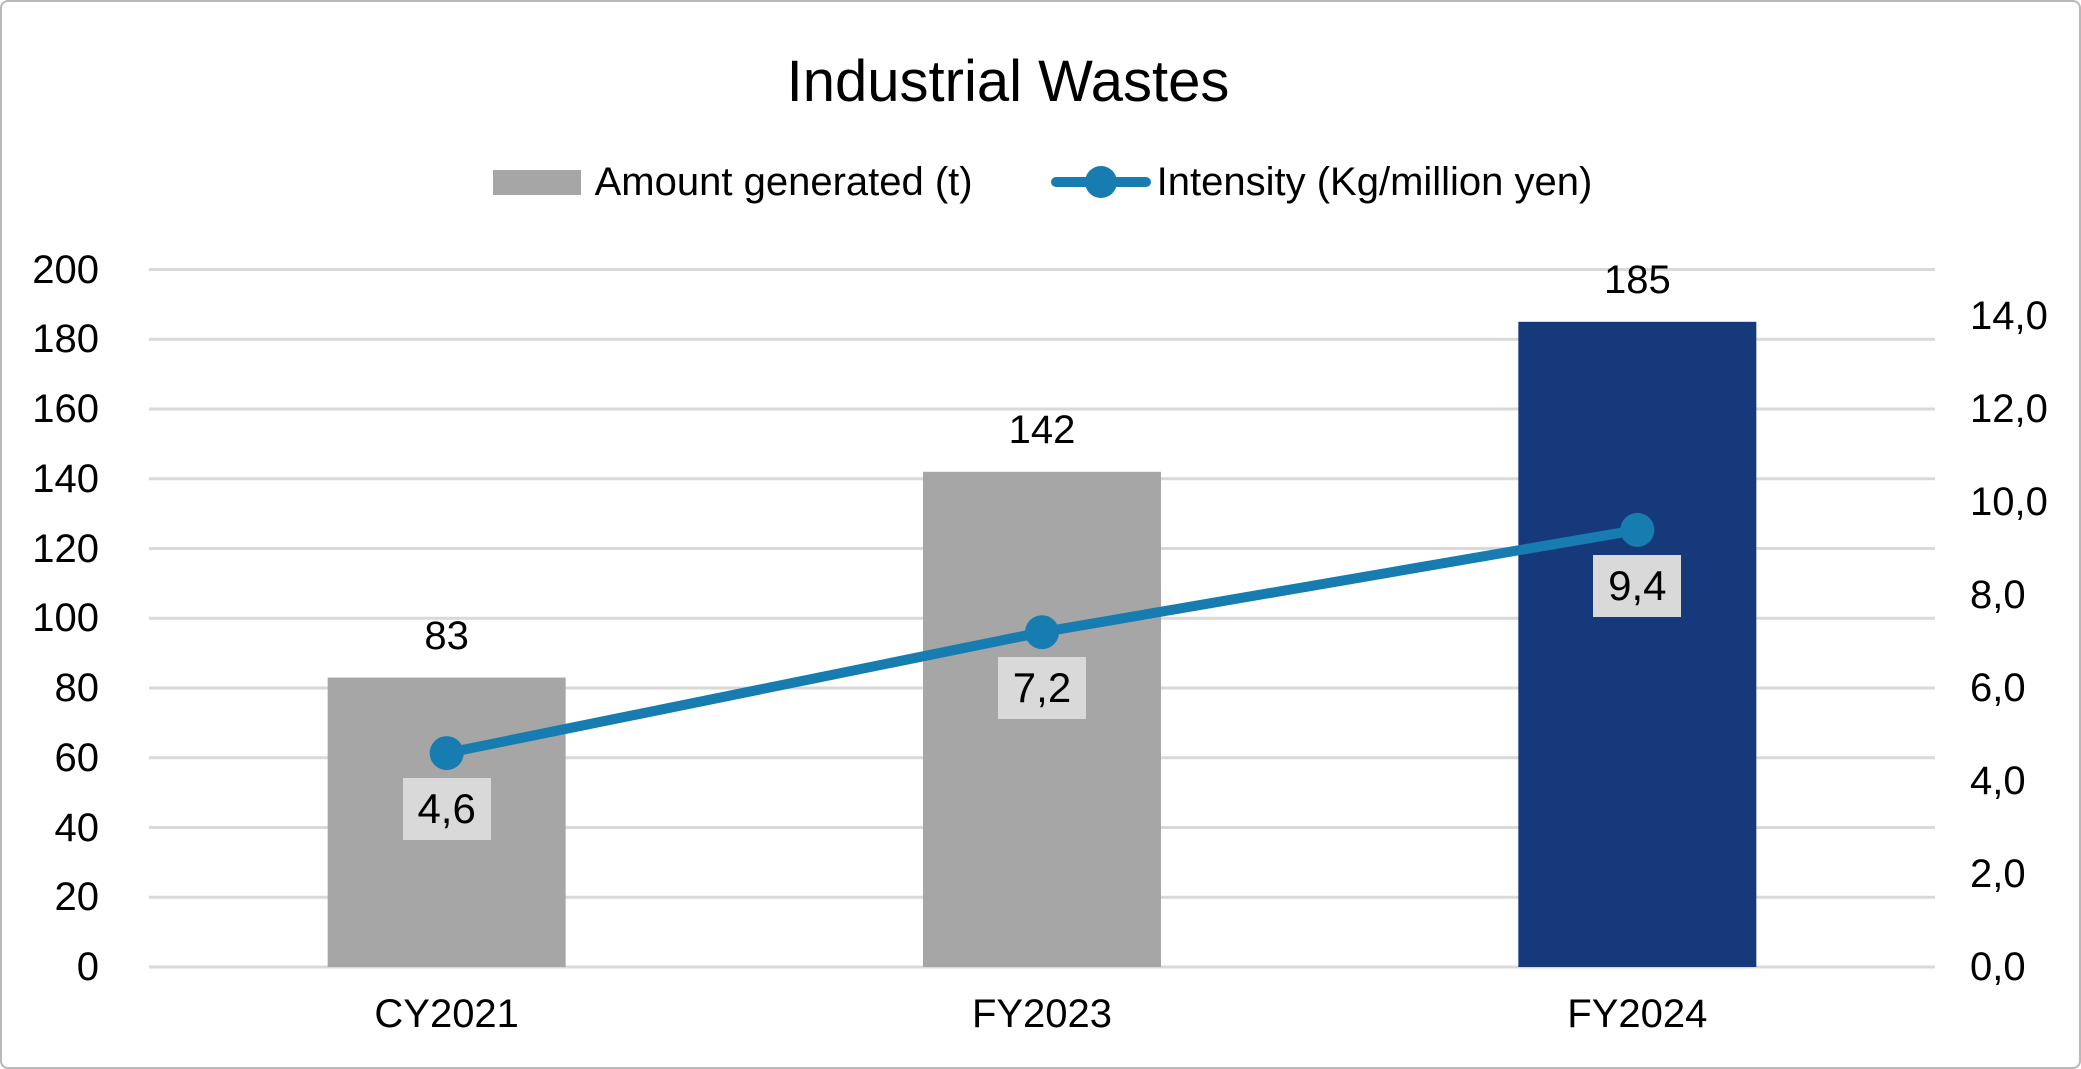 The width and height of the screenshot is (2081, 1069). What do you see at coordinates (1998, 595) in the screenshot?
I see `y-axis-right-tick: 8,0` at bounding box center [1998, 595].